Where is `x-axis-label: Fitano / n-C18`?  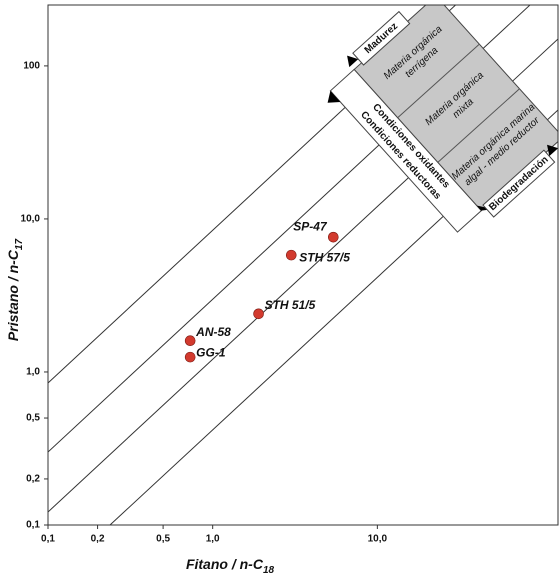 x-axis-label: Fitano / n-C18 is located at coordinates (230, 566).